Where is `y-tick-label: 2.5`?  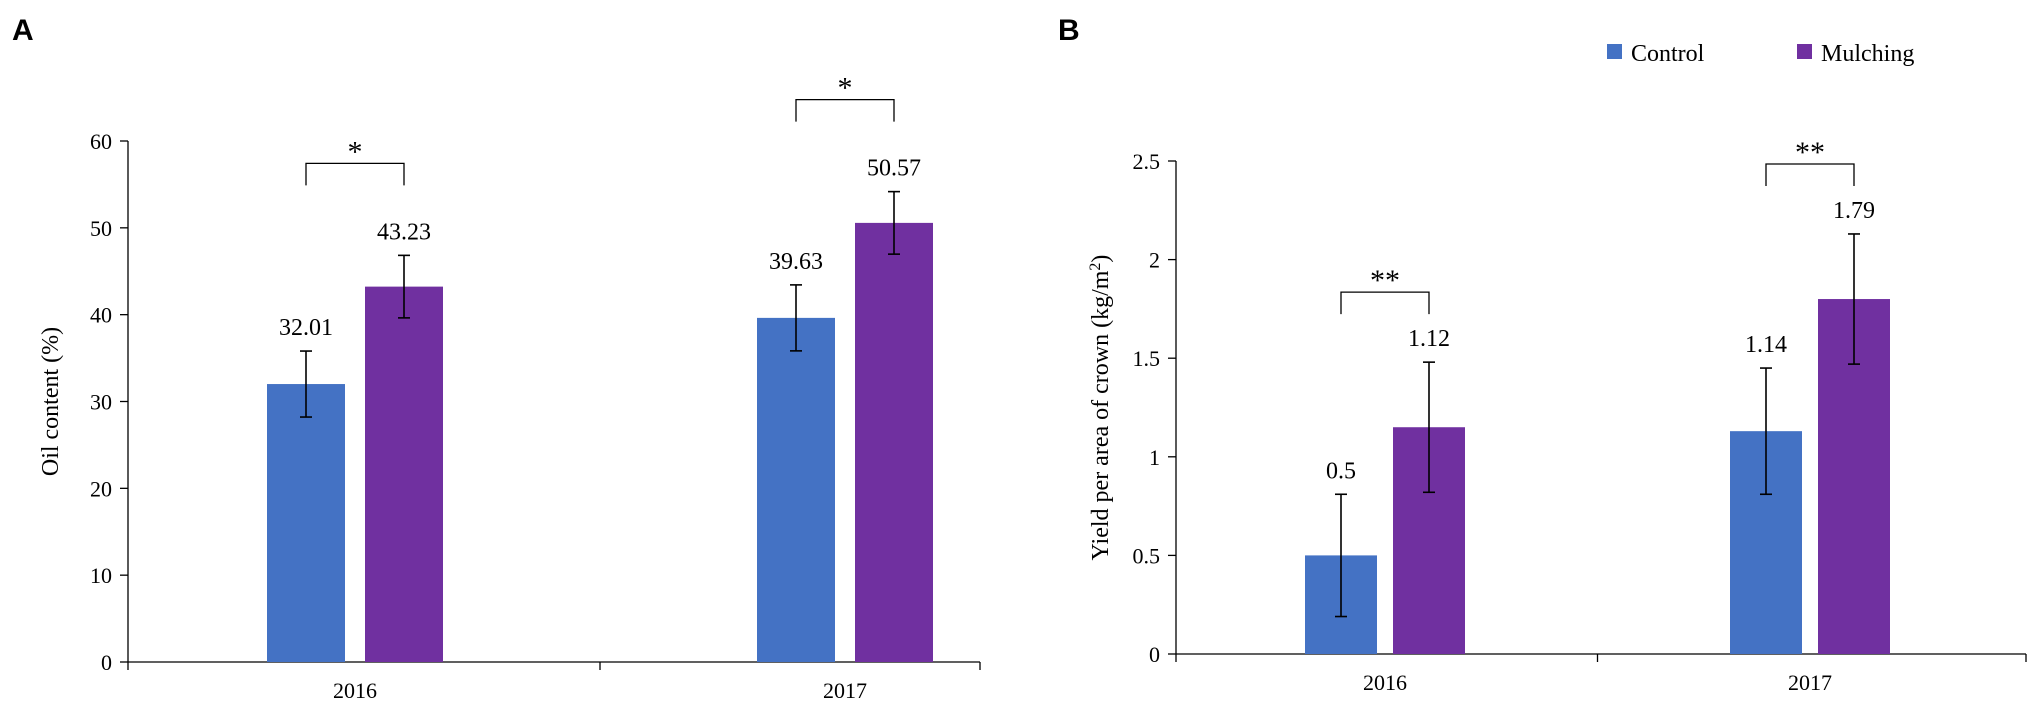 y-tick-label: 2.5 is located at coordinates (1147, 161).